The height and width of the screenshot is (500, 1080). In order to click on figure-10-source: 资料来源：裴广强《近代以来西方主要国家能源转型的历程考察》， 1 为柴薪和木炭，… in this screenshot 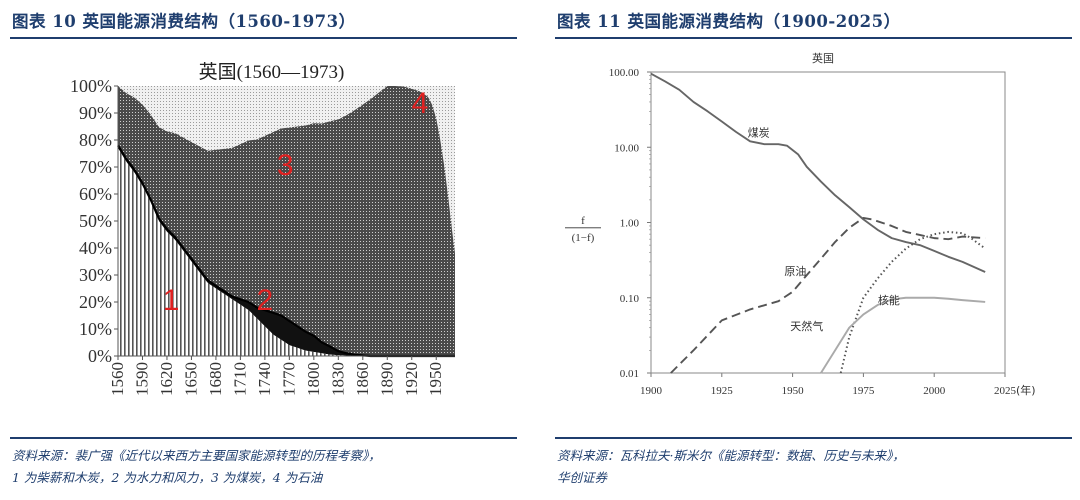, I will do `click(264, 467)`.